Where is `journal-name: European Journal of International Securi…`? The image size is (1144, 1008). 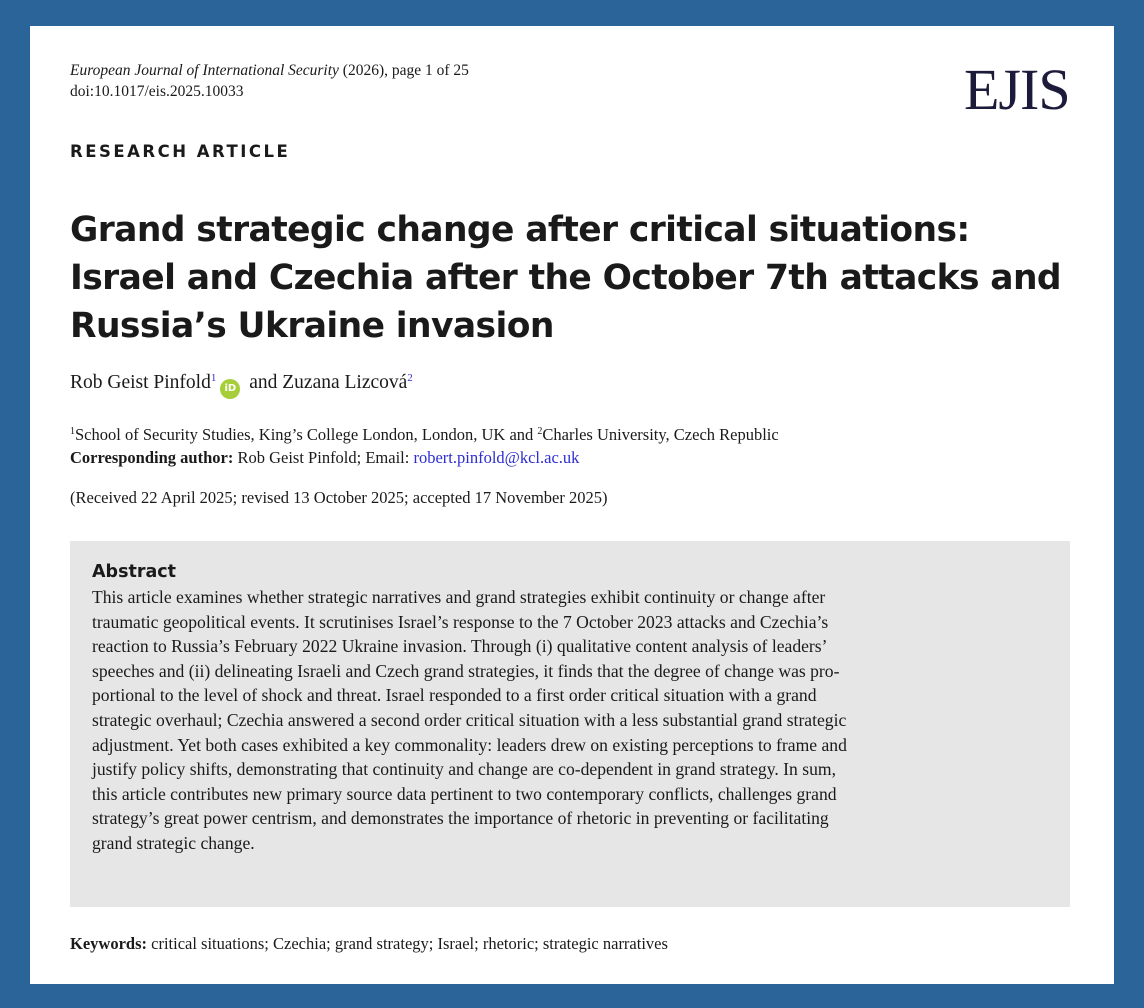
journal-name: European Journal of International Securi… is located at coordinates (204, 70).